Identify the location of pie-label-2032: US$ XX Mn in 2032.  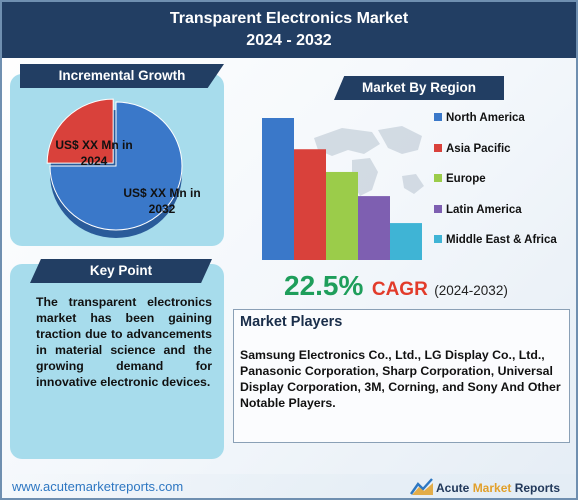
(162, 201).